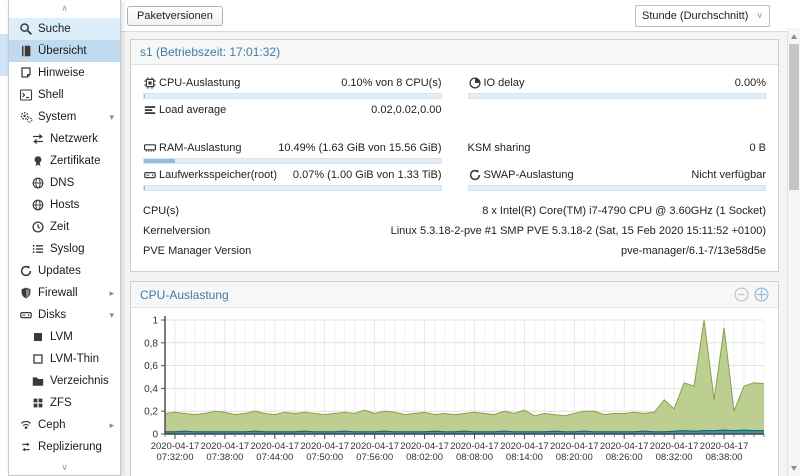  I want to click on sidebar-item-updates: Updates, so click(64, 271).